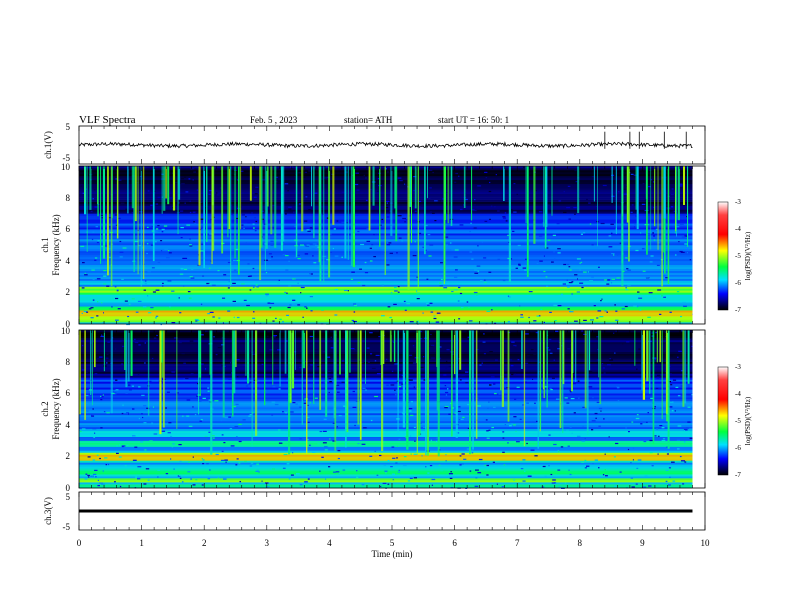  Describe the element at coordinates (68, 488) in the screenshot. I see `ch2-ytick-0: 0` at that location.